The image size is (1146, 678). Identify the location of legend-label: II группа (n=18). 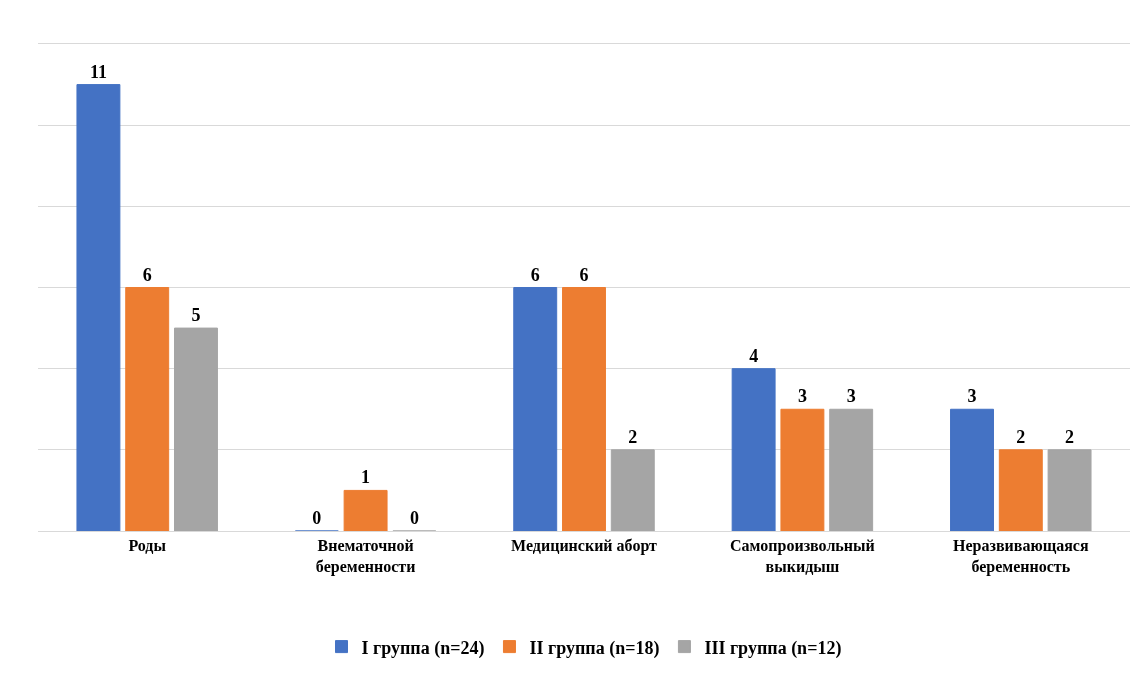
(594, 648).